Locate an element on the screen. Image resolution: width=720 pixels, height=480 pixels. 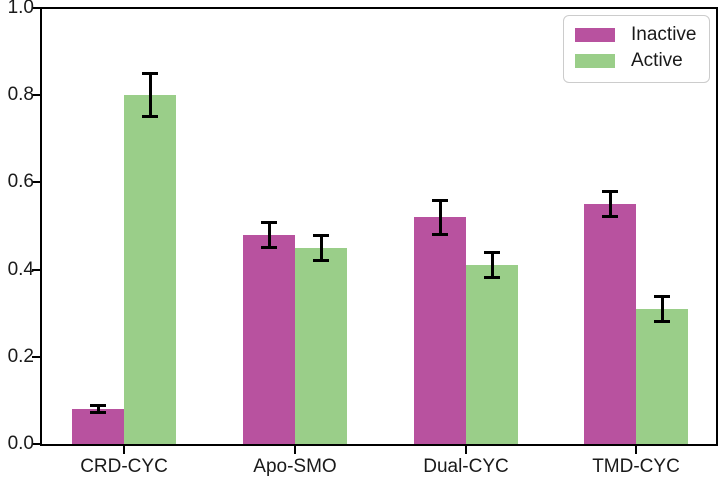
errorbar-line-inactive-tmd-cyc is located at coordinates (610, 204).